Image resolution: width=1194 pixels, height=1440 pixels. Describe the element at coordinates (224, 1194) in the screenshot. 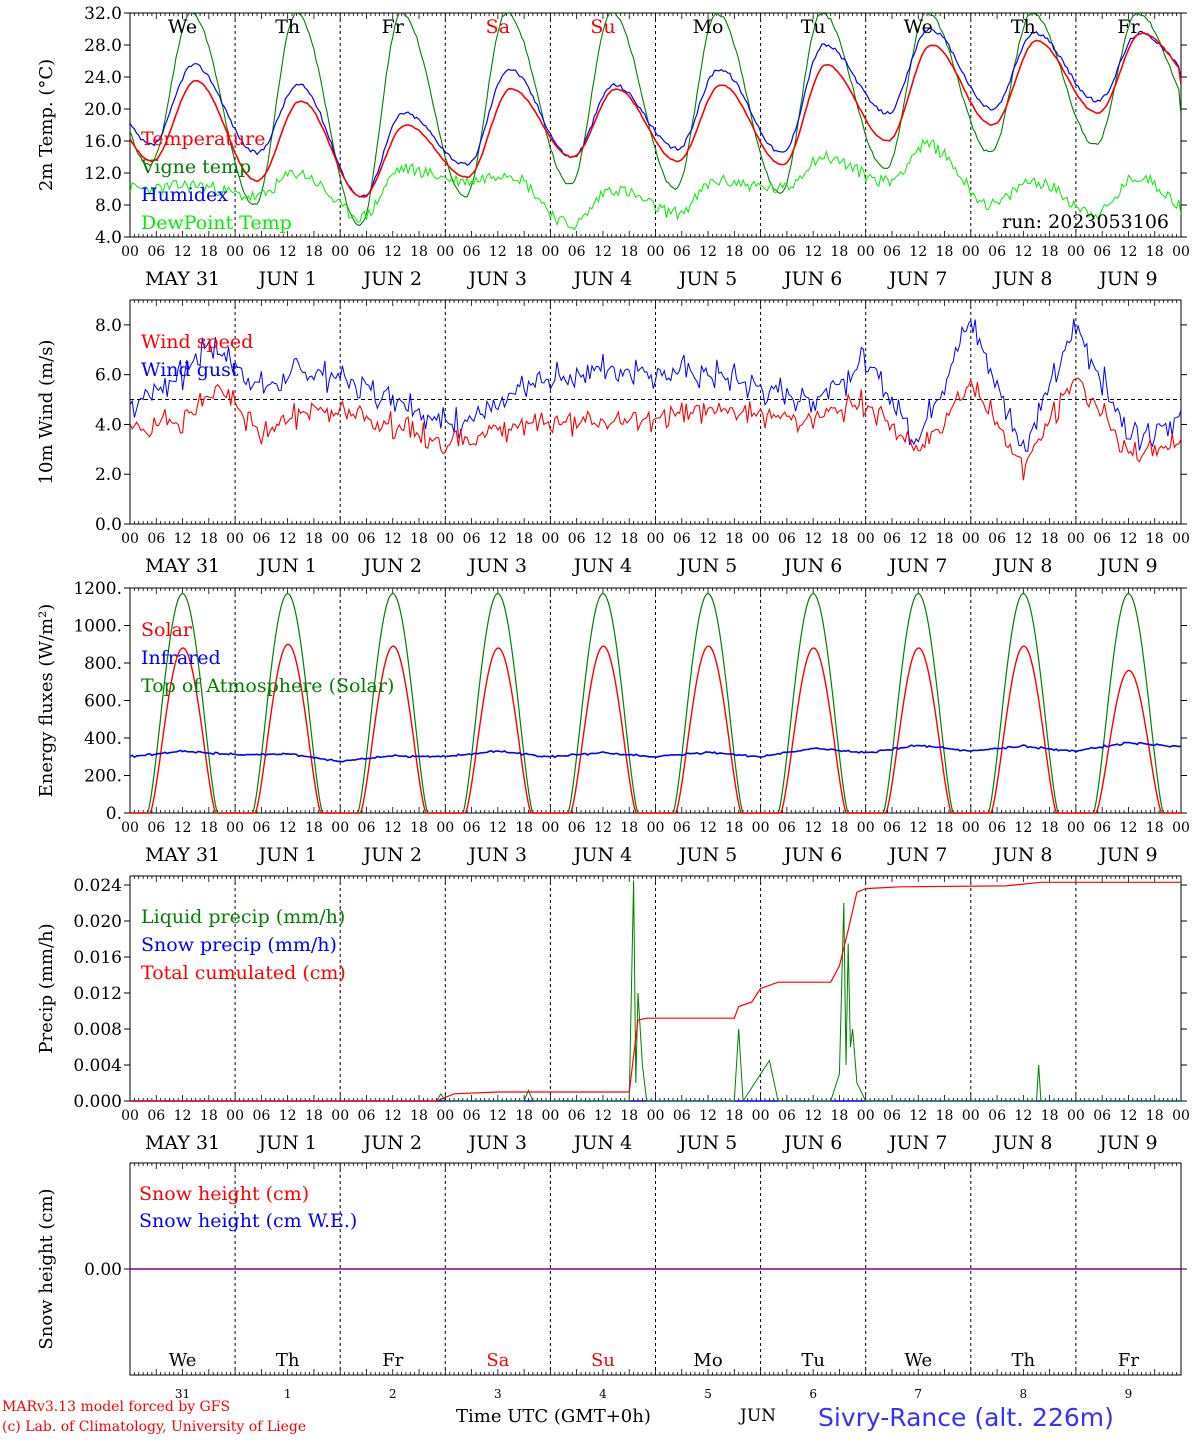

I see `legend-entry: Snow height (cm)` at that location.